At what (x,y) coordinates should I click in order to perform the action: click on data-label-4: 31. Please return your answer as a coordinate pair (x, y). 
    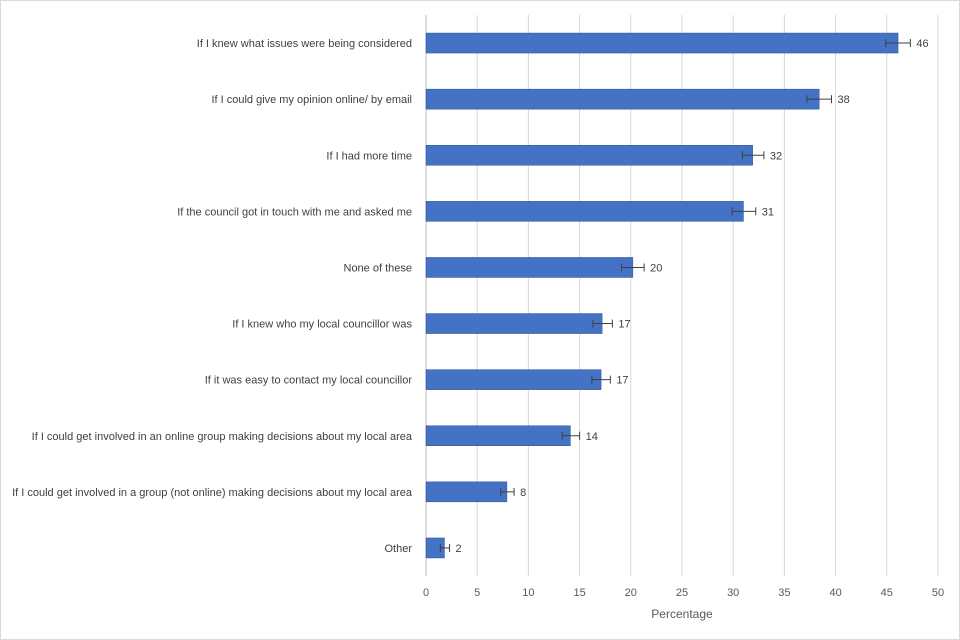
    Looking at the image, I should click on (768, 212).